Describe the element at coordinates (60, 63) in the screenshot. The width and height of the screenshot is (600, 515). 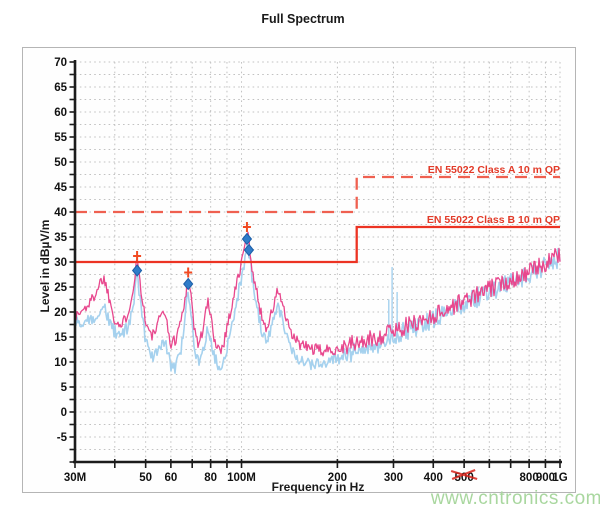
I see `y-tick-label: 70` at that location.